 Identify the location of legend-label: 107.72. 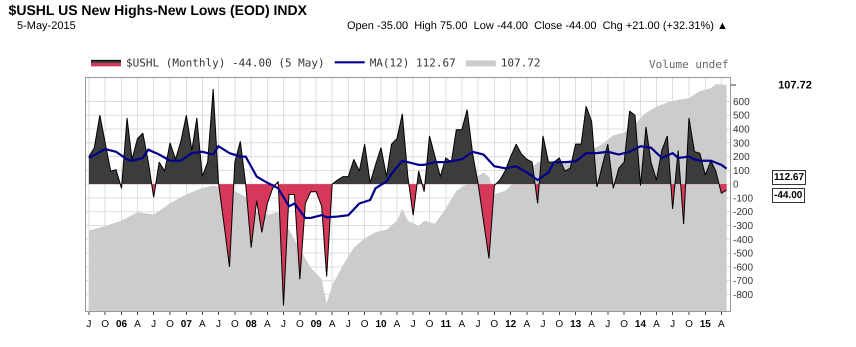
(520, 63).